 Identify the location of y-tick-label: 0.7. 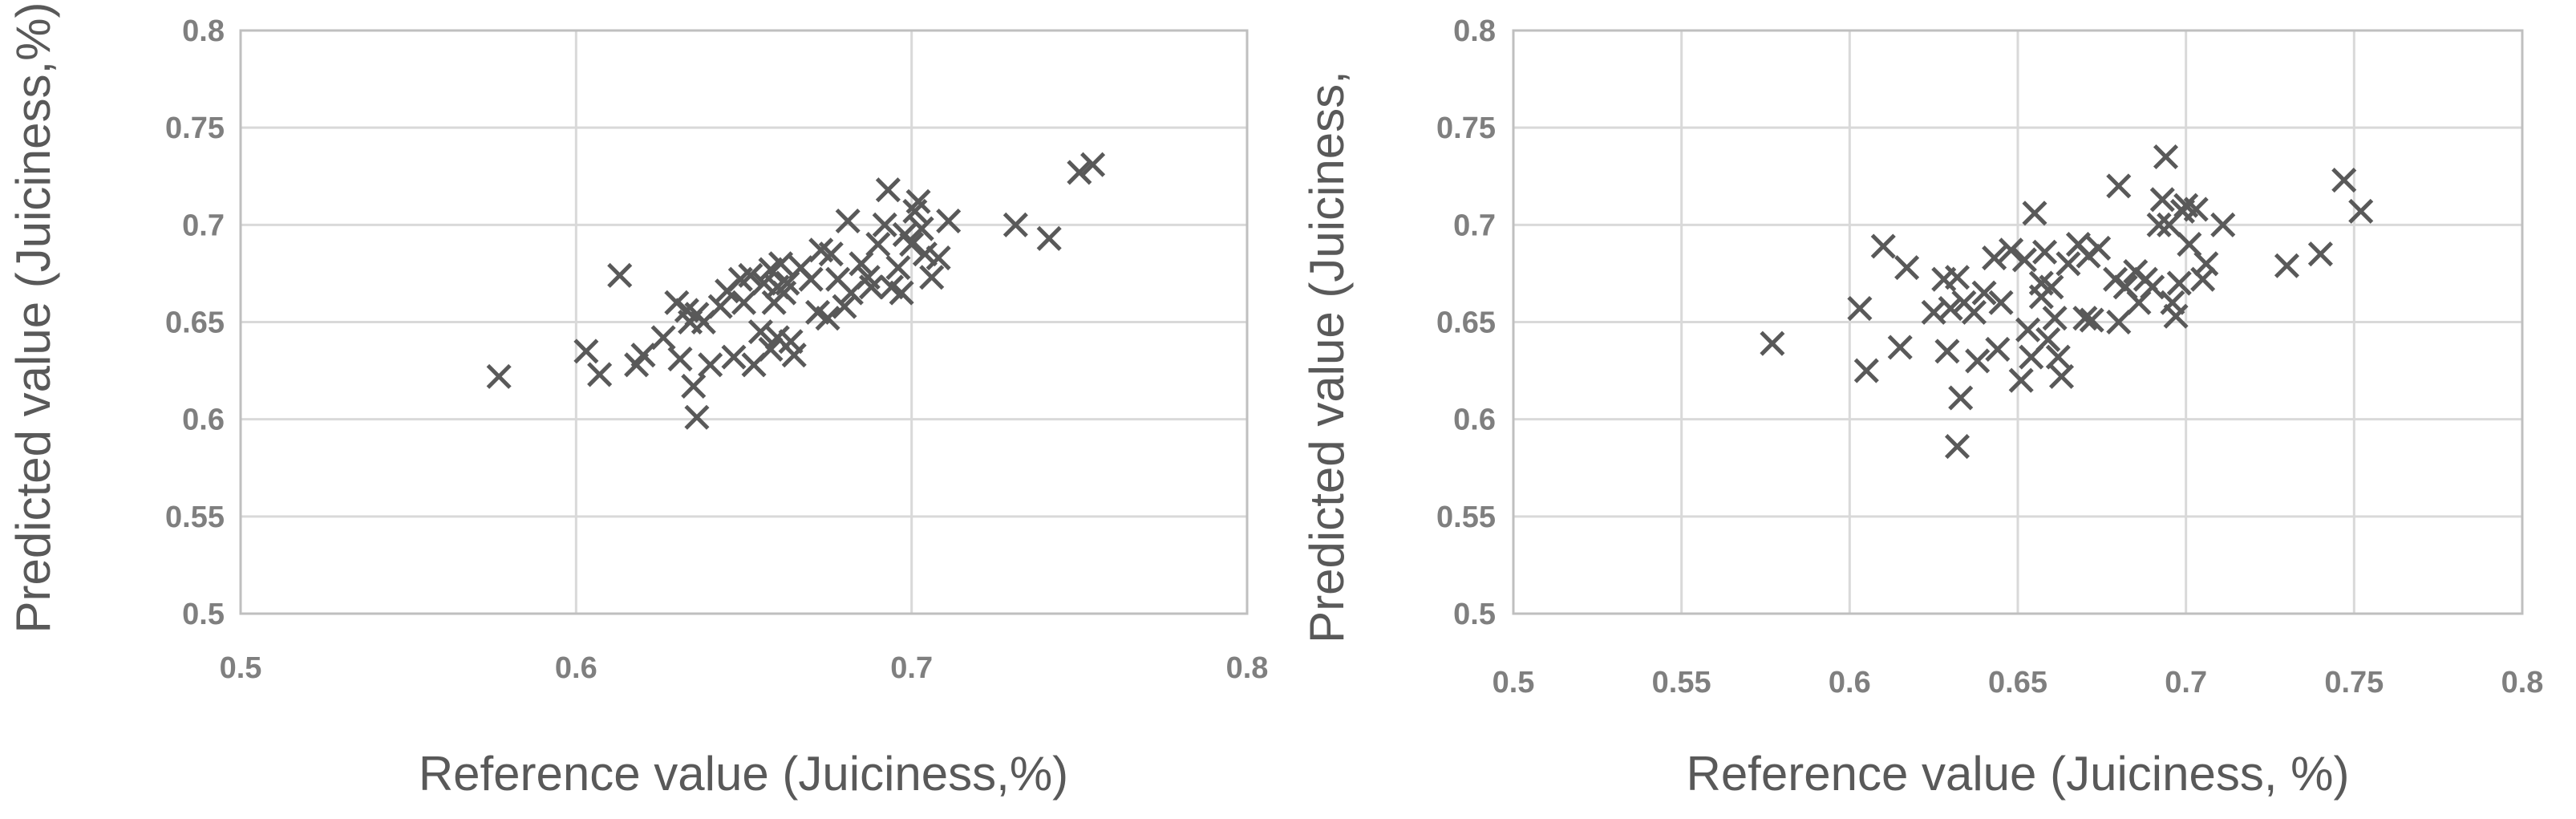
(1474, 225).